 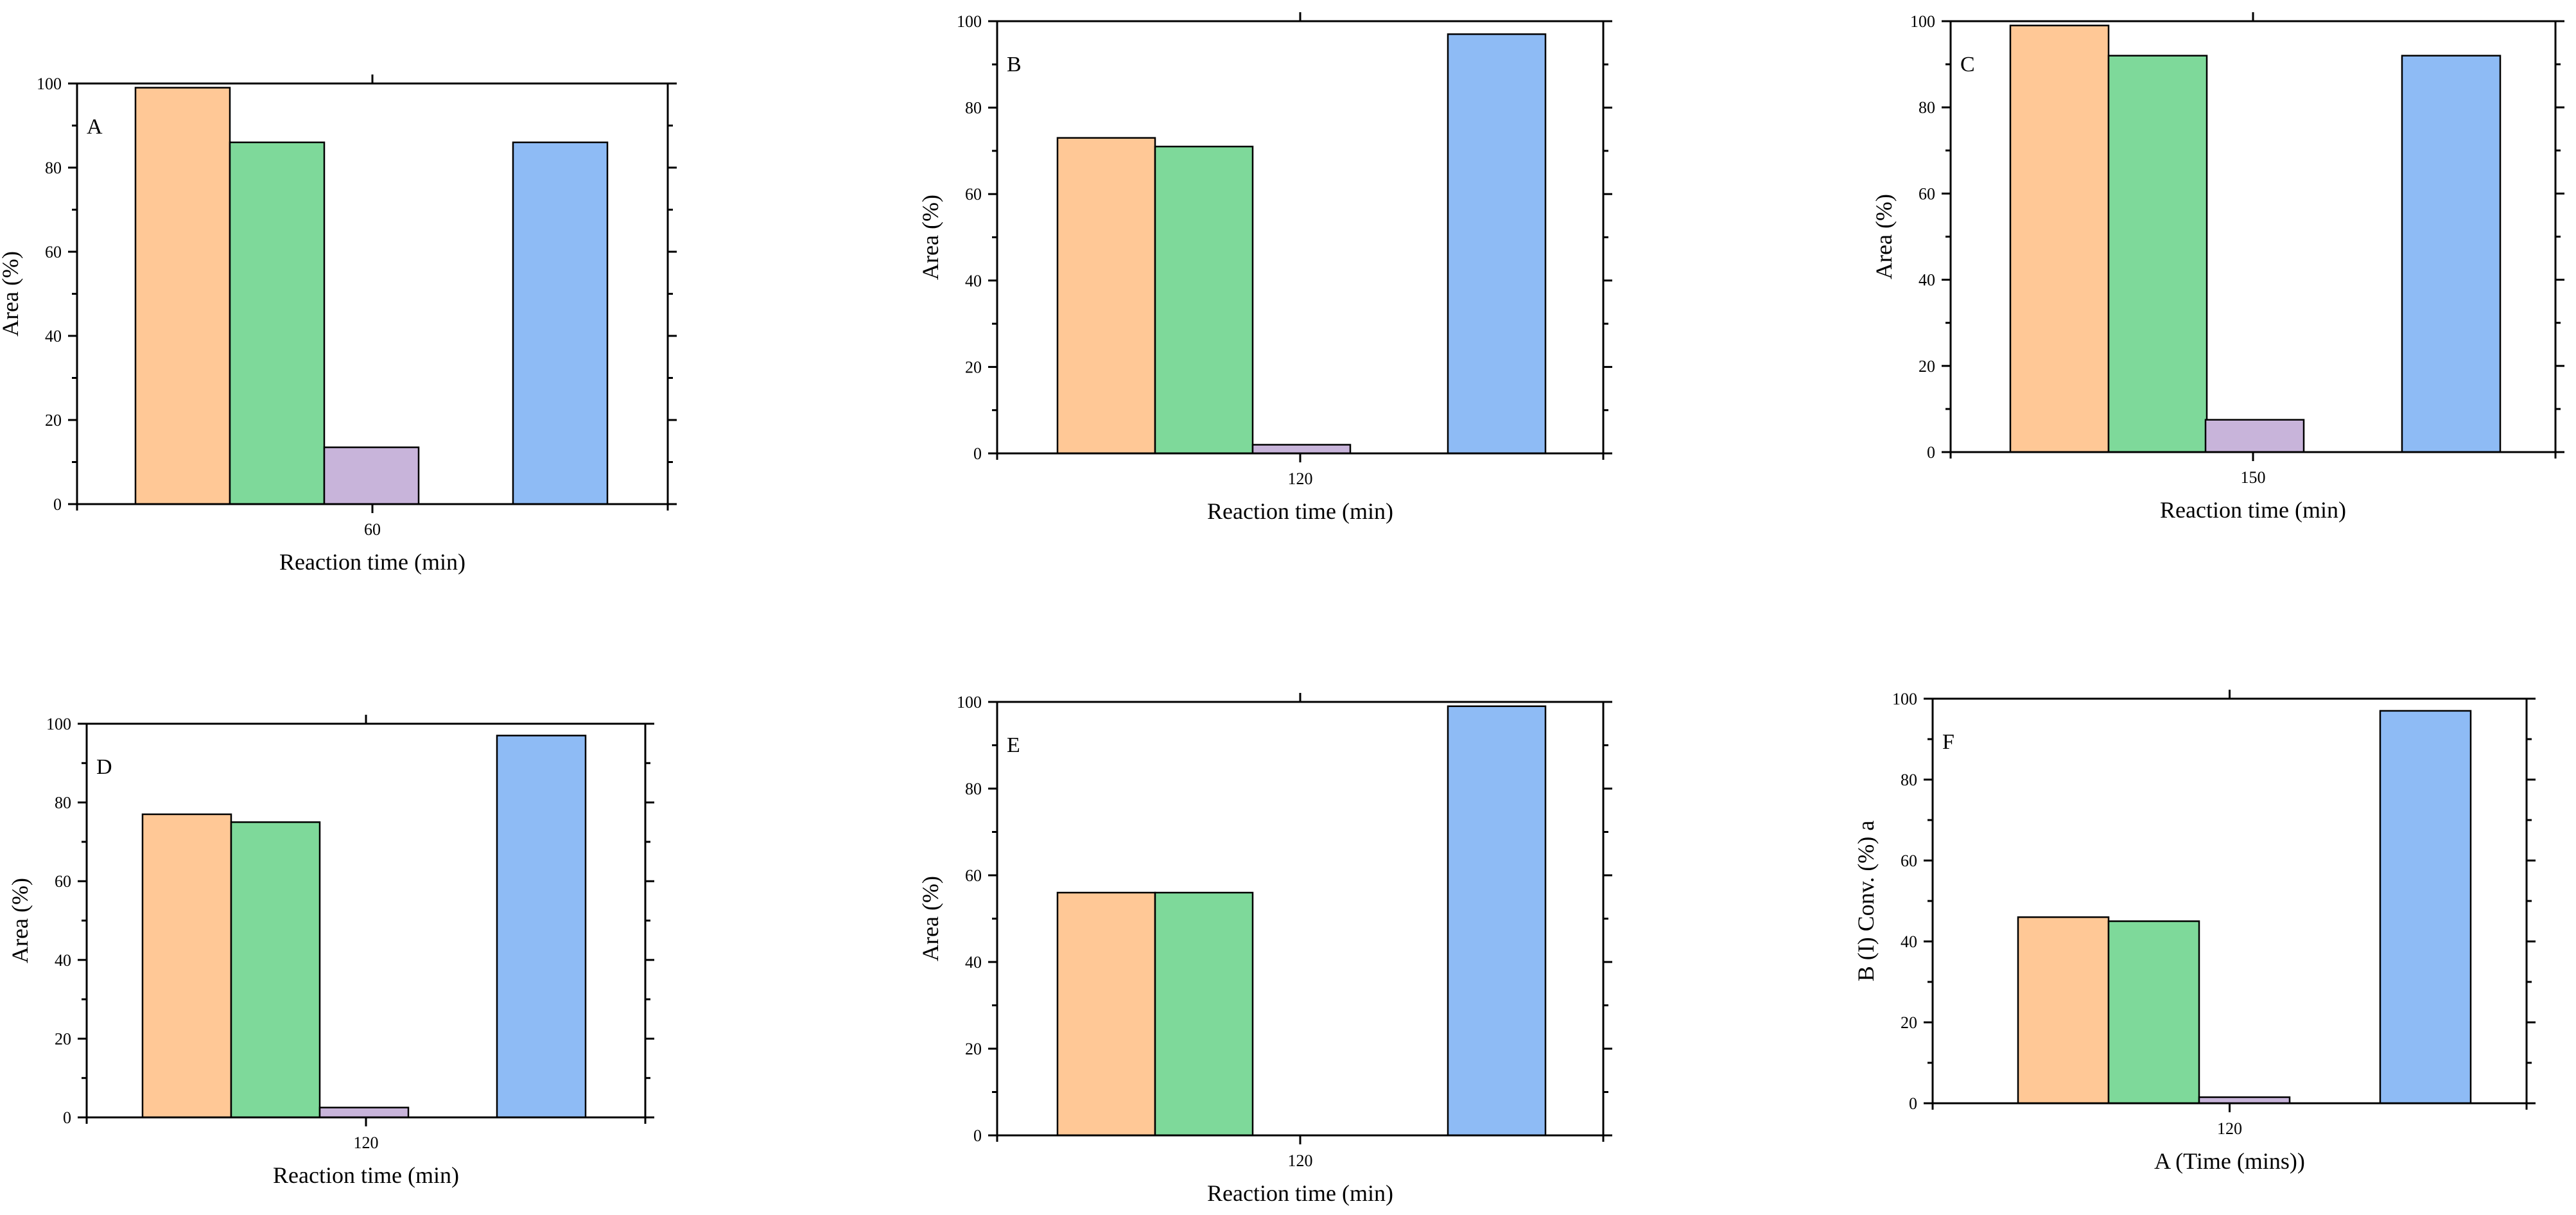 What do you see at coordinates (2229, 1161) in the screenshot?
I see `x-axis-title: A (Time (mins))` at bounding box center [2229, 1161].